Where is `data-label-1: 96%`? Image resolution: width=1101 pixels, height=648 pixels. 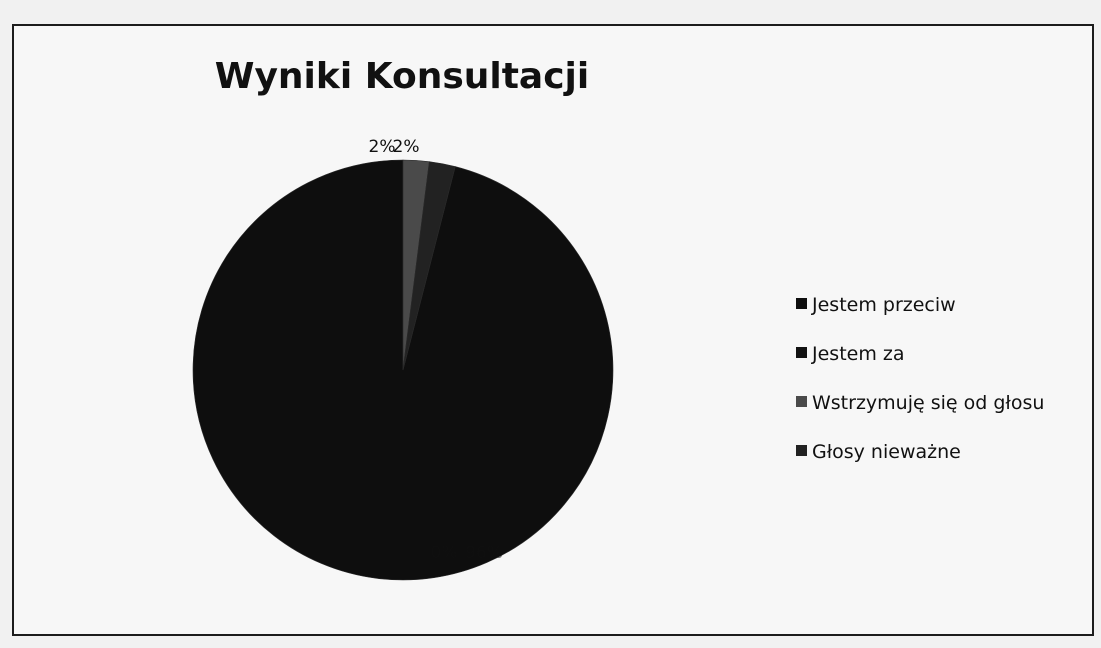
data-label-1: 96% is located at coordinates (484, 553).